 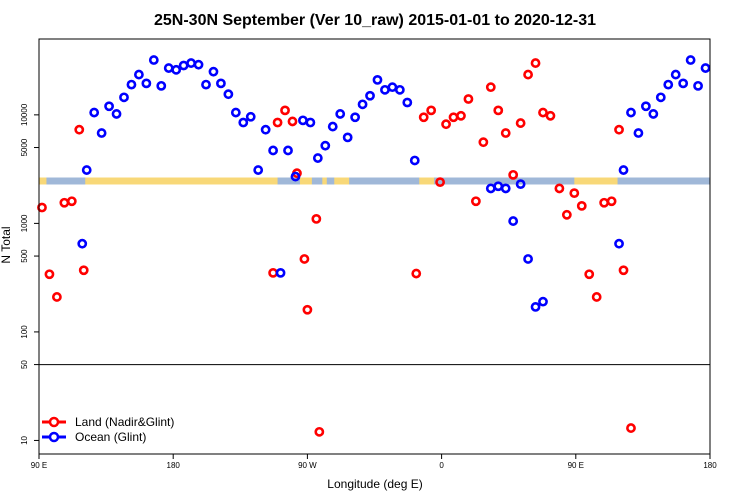 I want to click on x-axis-label: Longitude (deg E), so click(x=374, y=484).